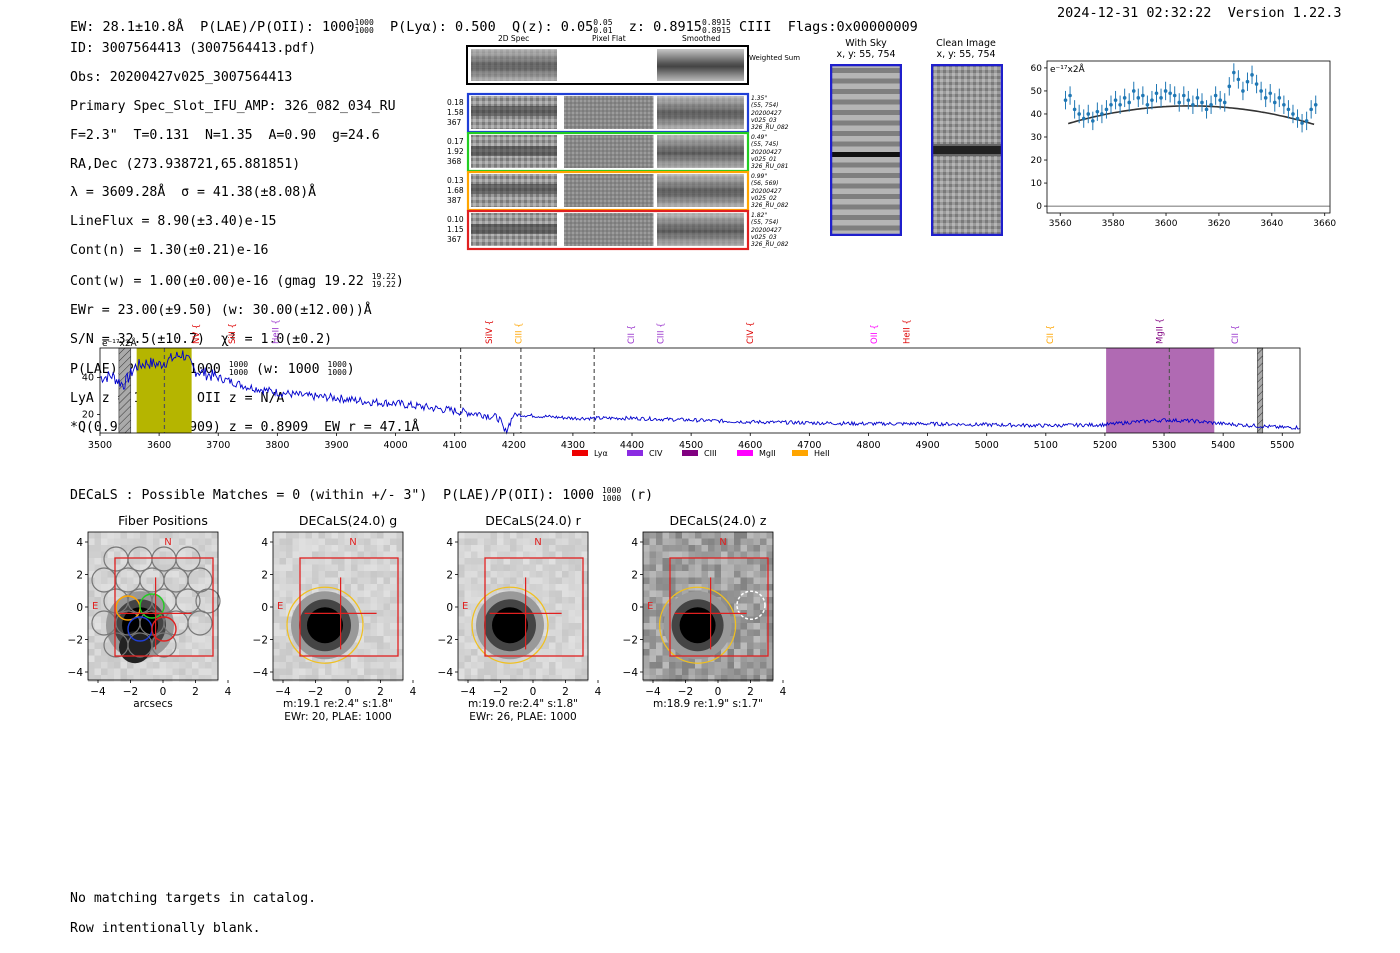 This screenshot has width=1400, height=953. I want to click on row-right-info: 1.82" (55, 754) 20200427 v025_03 326_RU_082, so click(770, 230).